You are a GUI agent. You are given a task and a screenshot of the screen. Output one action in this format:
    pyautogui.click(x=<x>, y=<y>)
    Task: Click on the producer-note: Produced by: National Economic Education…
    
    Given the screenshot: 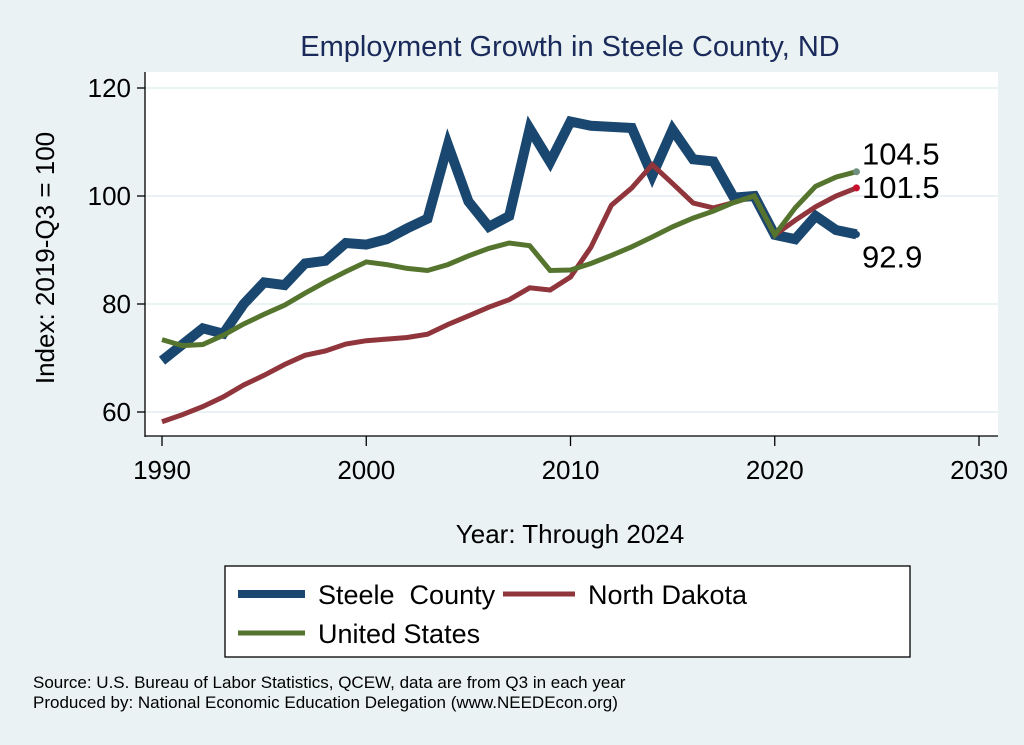 What is the action you would take?
    pyautogui.click(x=325, y=702)
    